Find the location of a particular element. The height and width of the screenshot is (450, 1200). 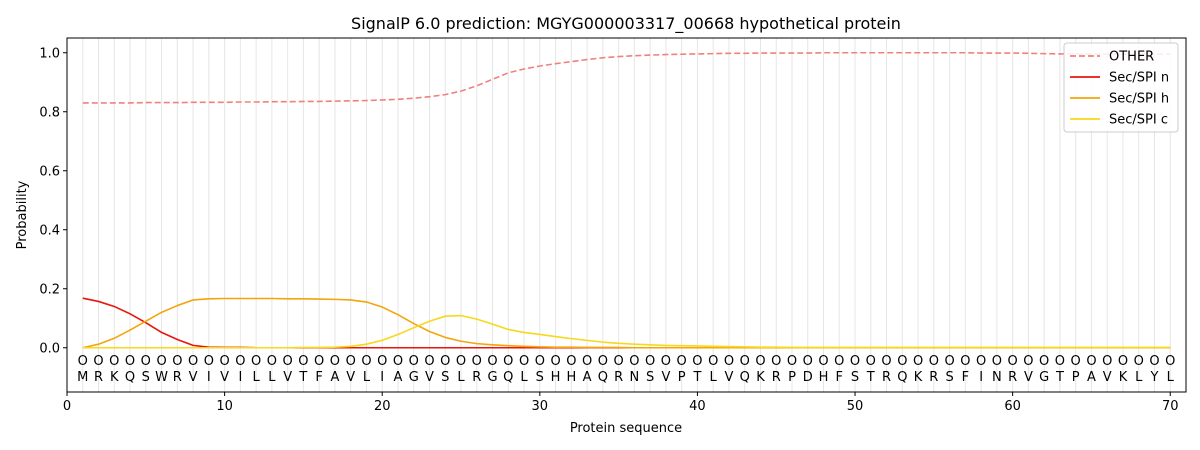

y-axis-label: Probability is located at coordinates (22, 214).